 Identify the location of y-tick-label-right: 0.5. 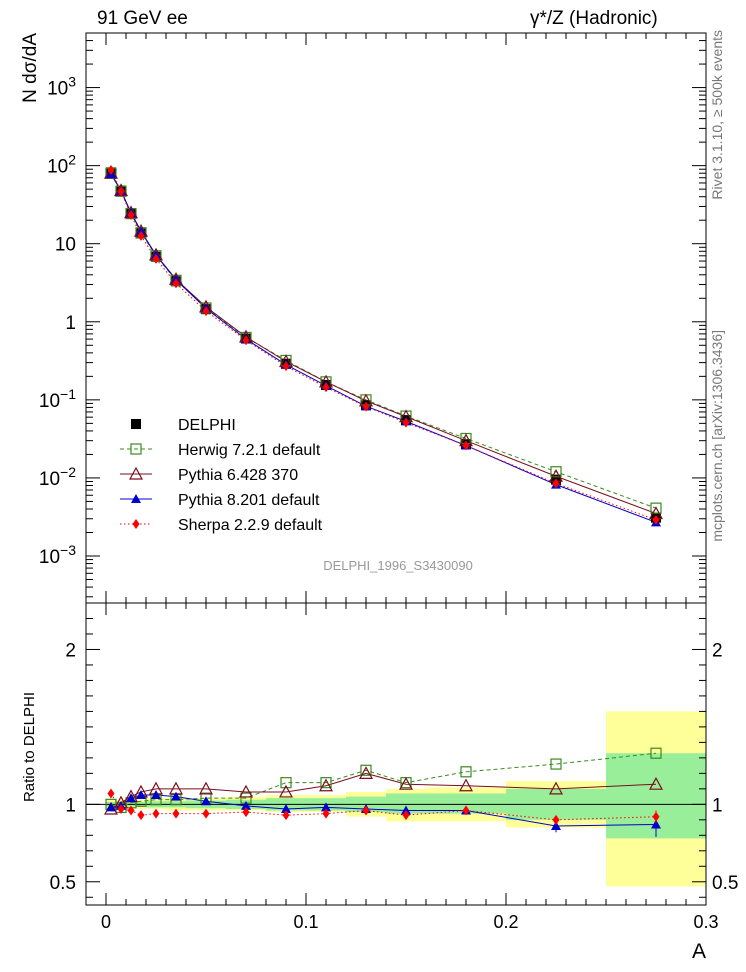
(725, 883).